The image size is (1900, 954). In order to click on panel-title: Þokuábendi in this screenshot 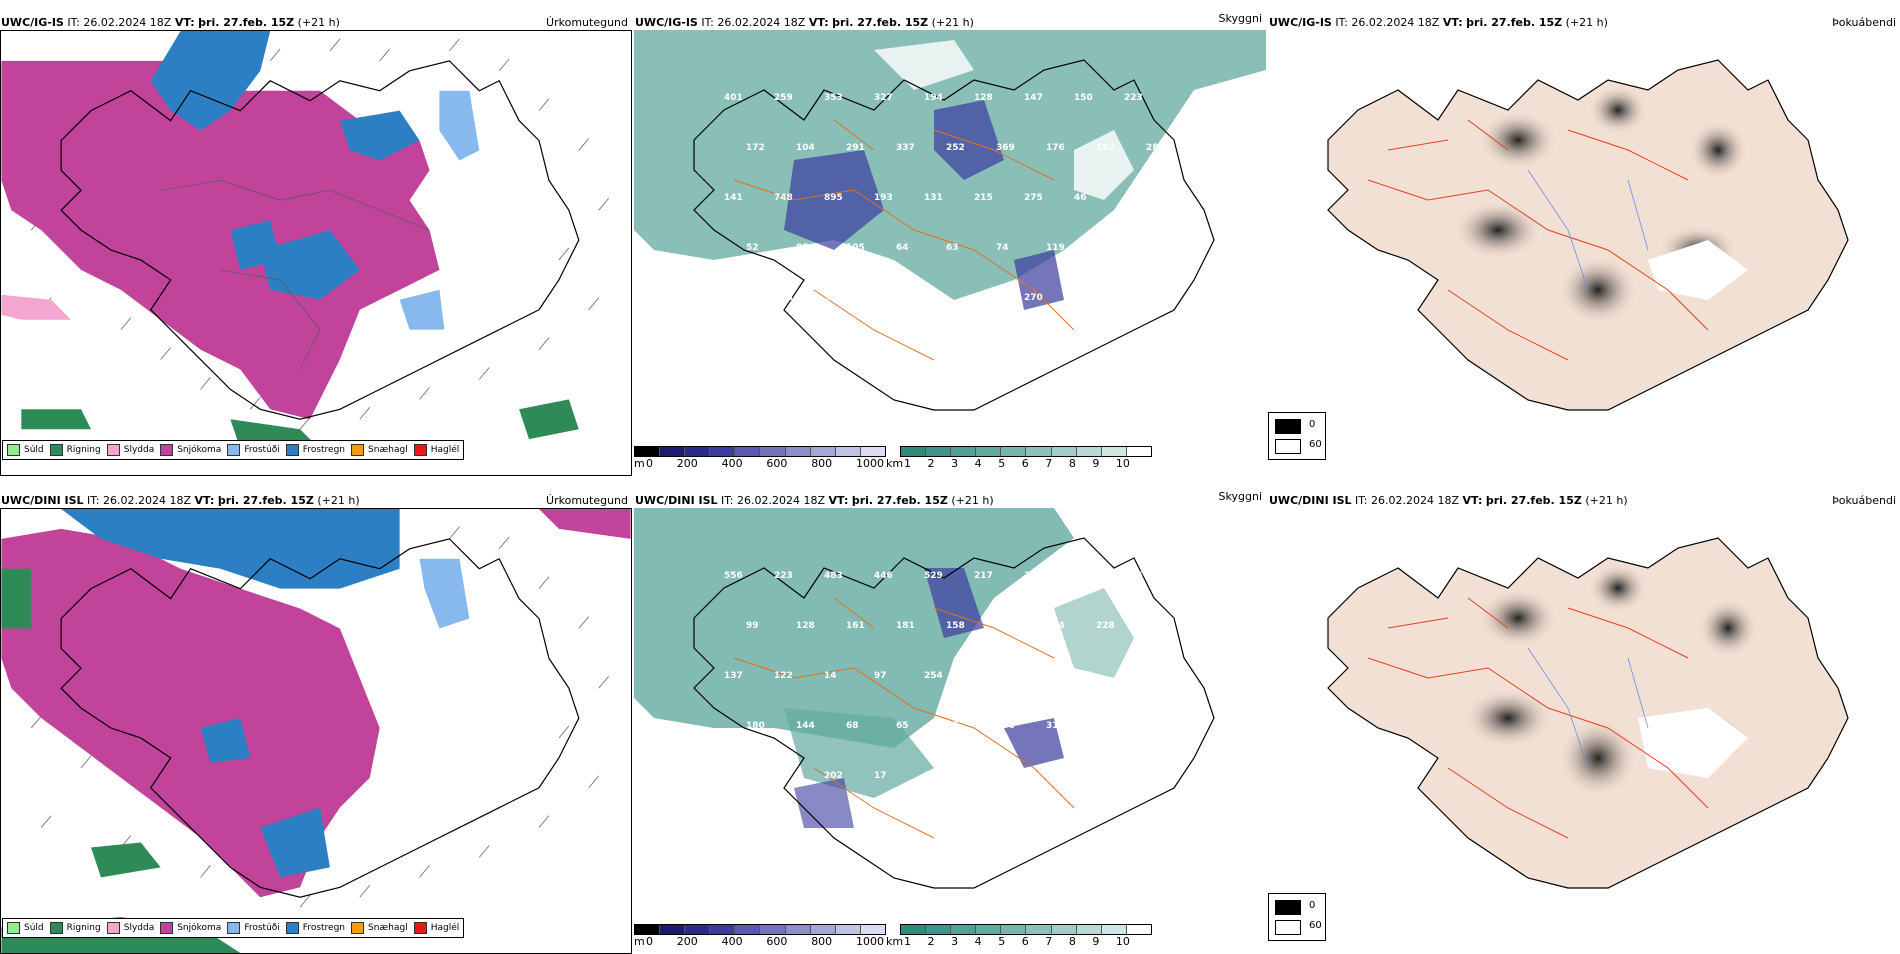, I will do `click(1864, 500)`.